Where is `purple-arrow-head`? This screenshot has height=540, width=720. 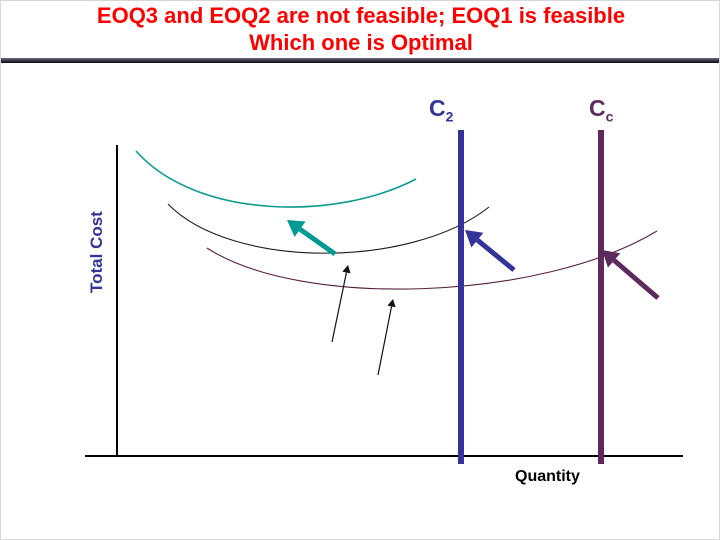 purple-arrow-head is located at coordinates (611, 259).